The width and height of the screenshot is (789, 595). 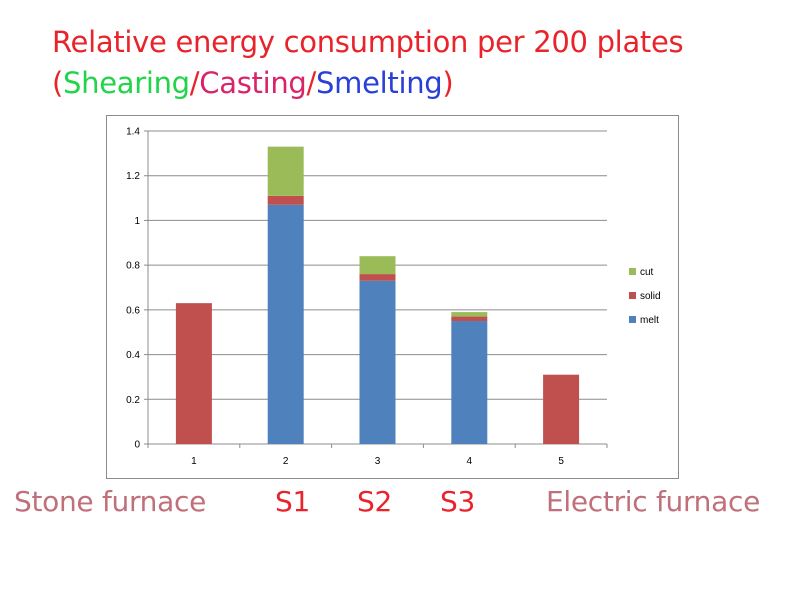 I want to click on x-tick-label: 1, so click(x=194, y=461).